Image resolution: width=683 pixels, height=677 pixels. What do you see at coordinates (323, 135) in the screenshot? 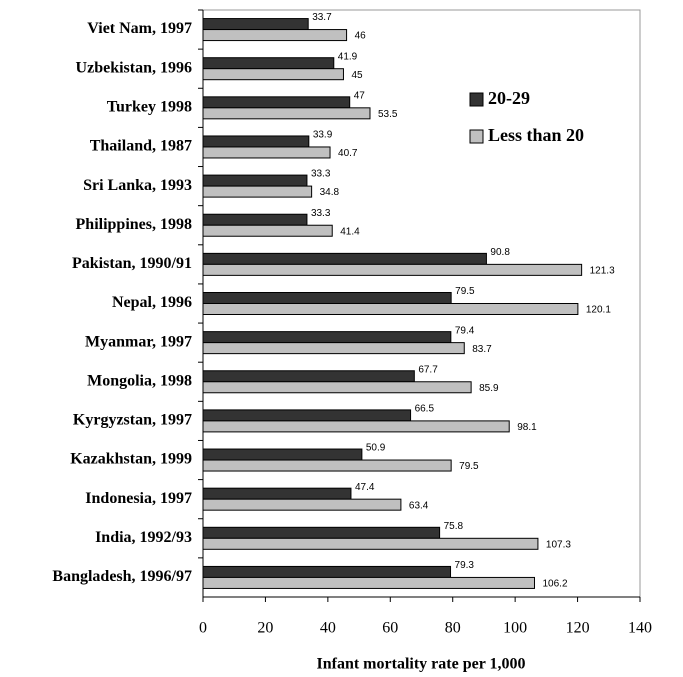
I see `value-label: 33.9` at bounding box center [323, 135].